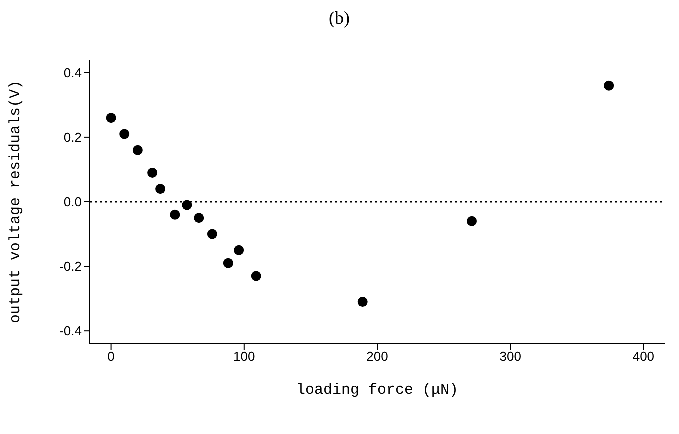 This screenshot has height=434, width=679. I want to click on x-tick-label: 0, so click(111, 356).